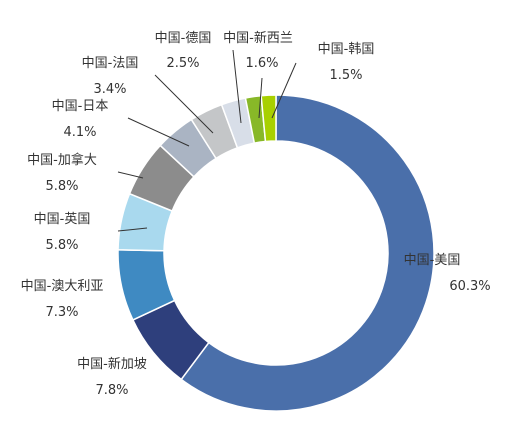 Image resolution: width=517 pixels, height=427 pixels. I want to click on slice-label-value-2: 7.3%, so click(61, 312).